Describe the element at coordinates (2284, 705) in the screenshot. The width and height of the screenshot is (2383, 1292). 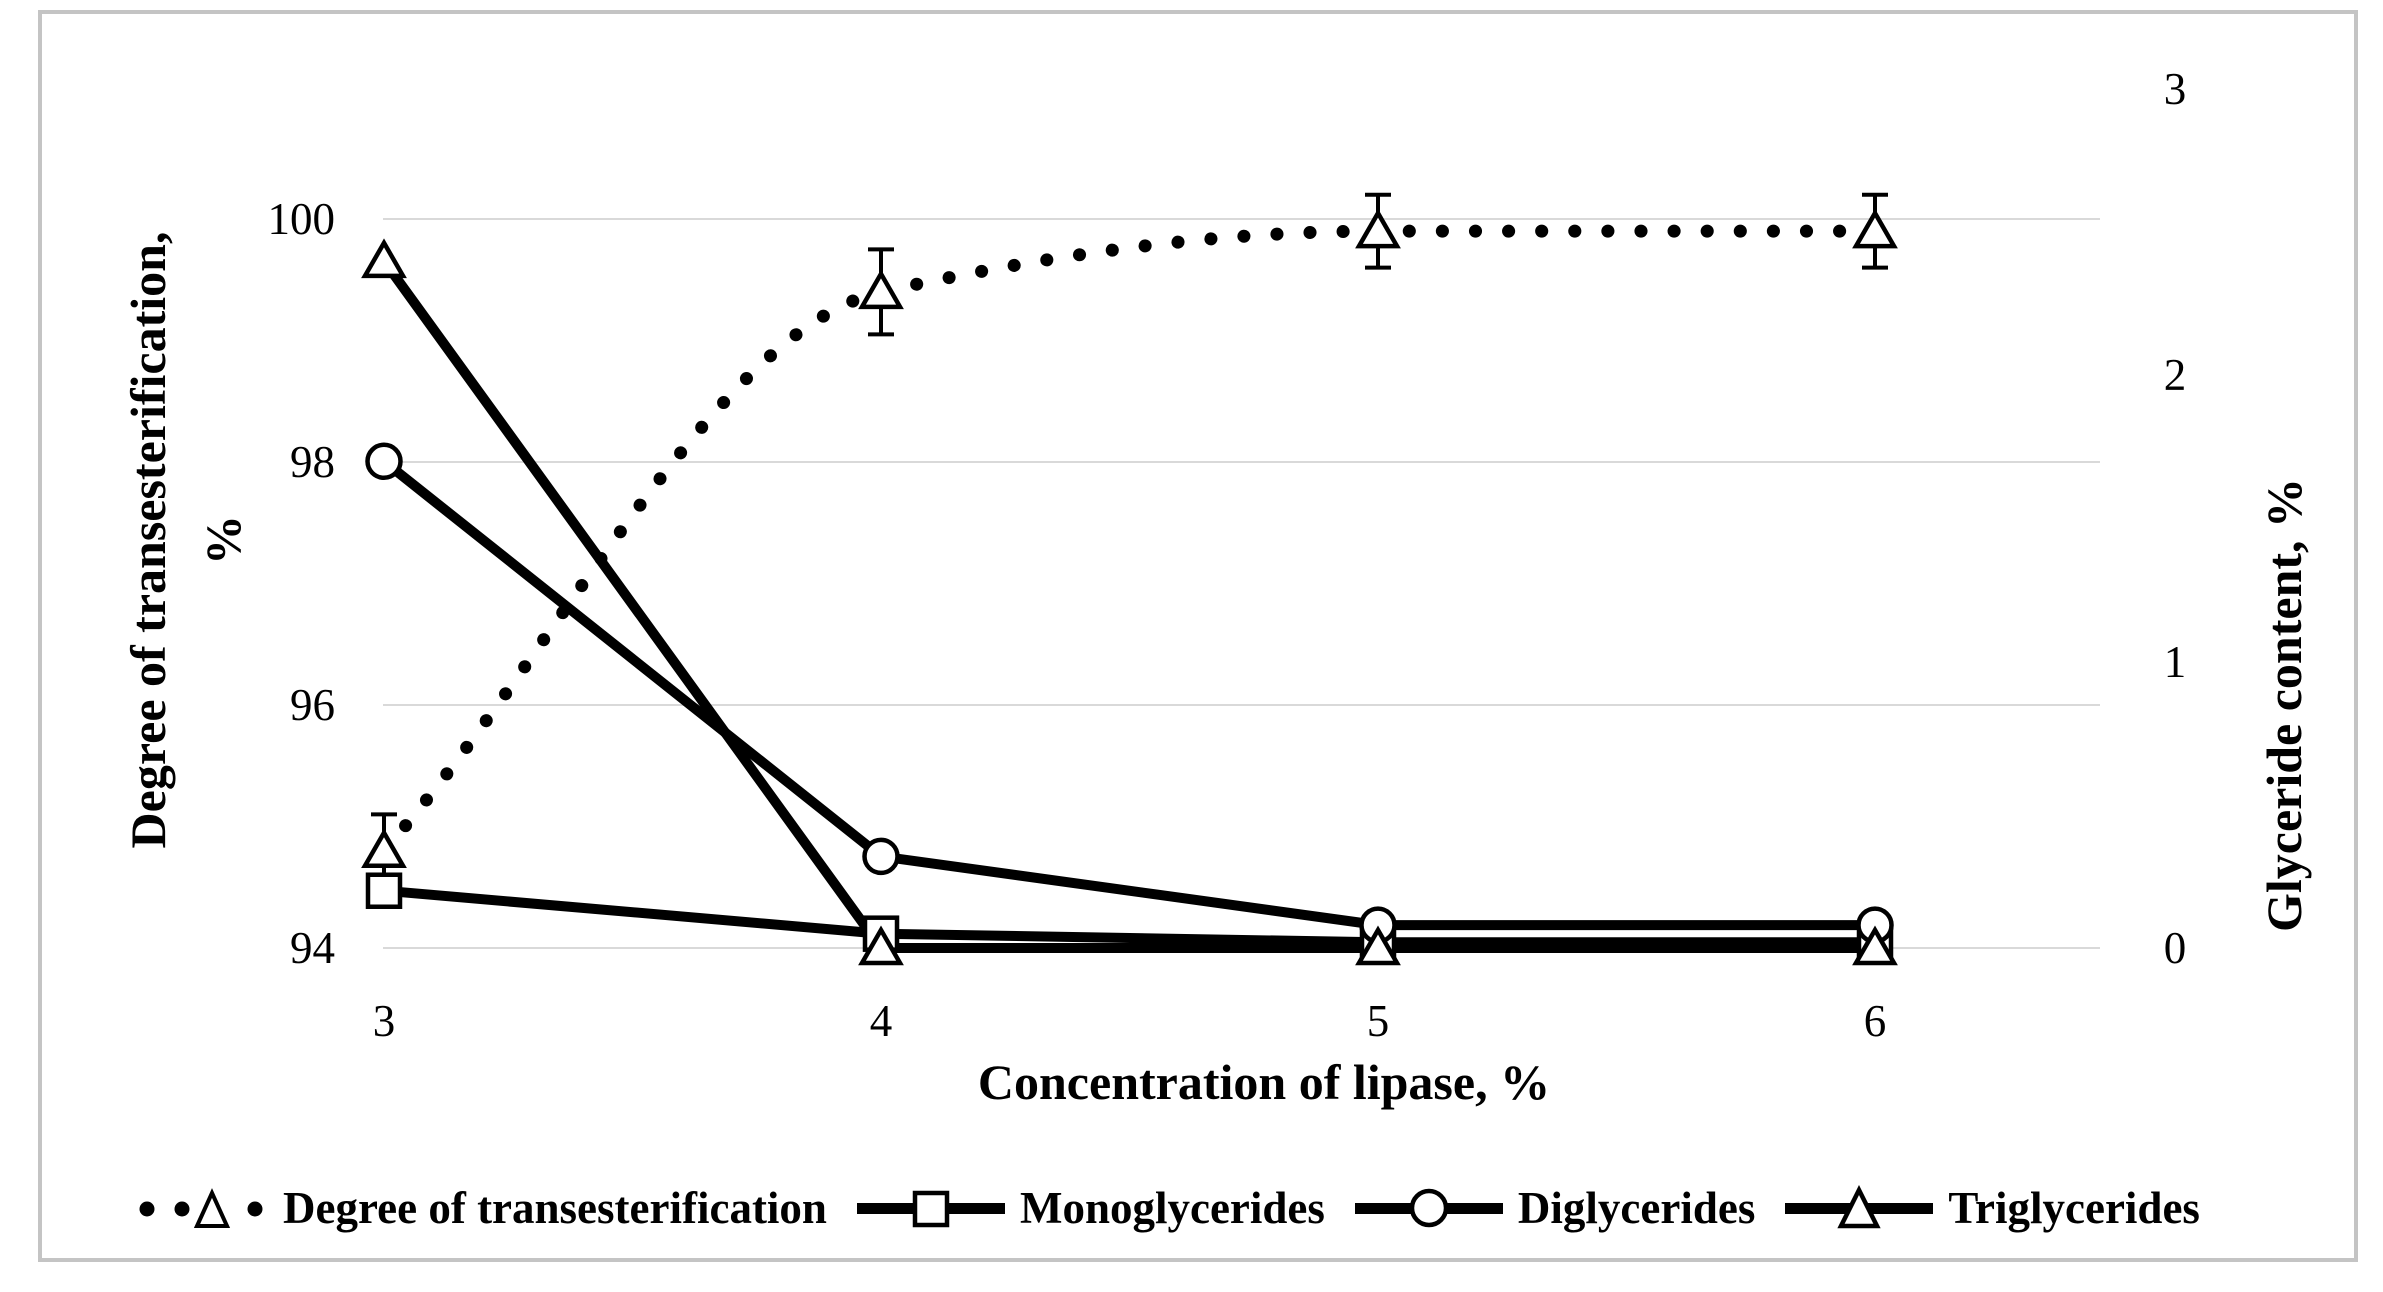
I see `right-axis-title: Glyceride content, %` at that location.